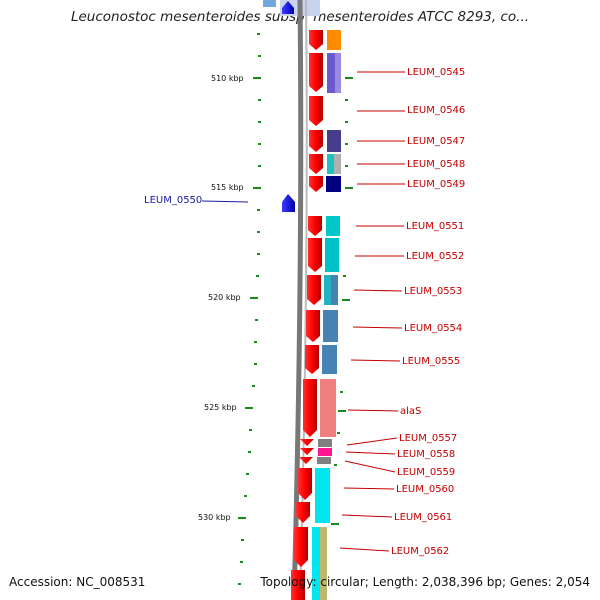 Image resolution: width=600 pixels, height=600 pixels. Describe the element at coordinates (425, 489) in the screenshot. I see `gene-label: LEUM_0560` at that location.